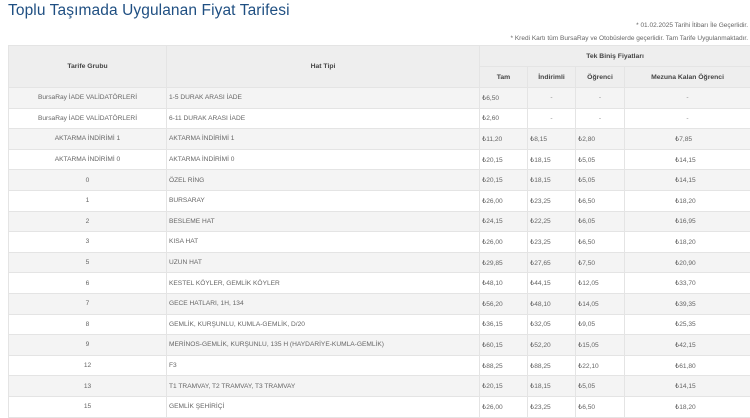 The width and height of the screenshot is (750, 418). What do you see at coordinates (600, 303) in the screenshot?
I see `cell-price-ogrenci: ₺14,05` at bounding box center [600, 303].